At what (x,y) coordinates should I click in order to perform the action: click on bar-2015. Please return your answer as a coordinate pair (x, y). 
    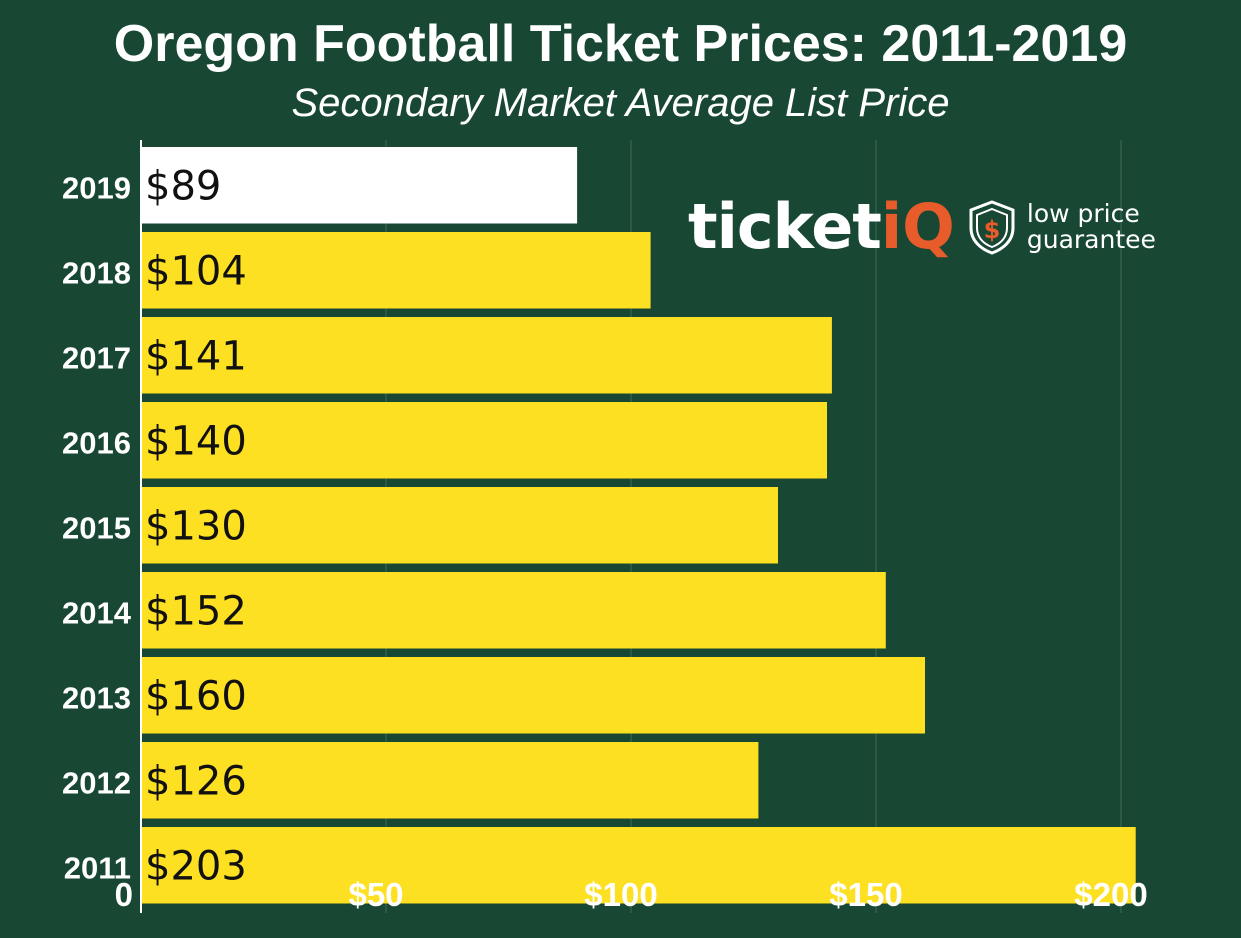
    Looking at the image, I should click on (459, 525).